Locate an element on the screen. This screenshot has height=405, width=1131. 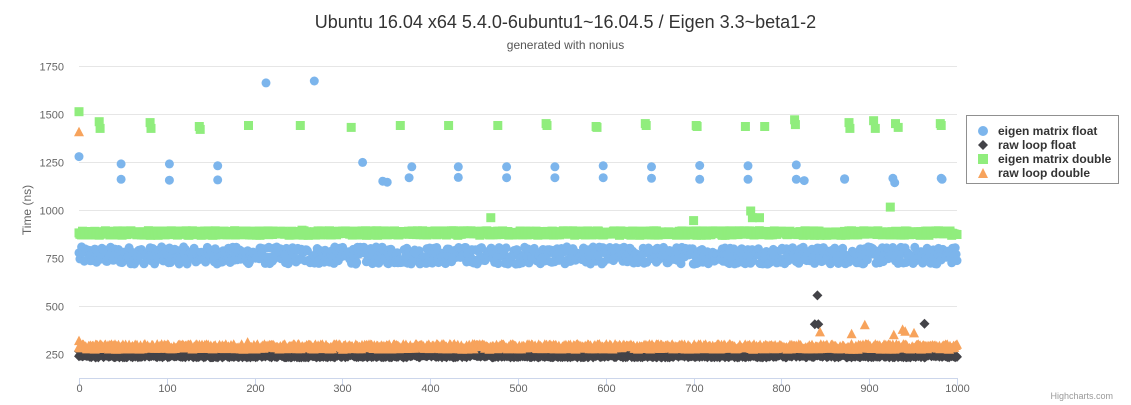
legend-item-eigen-matrix-double: eigen matrix double is located at coordinates (1043, 159).